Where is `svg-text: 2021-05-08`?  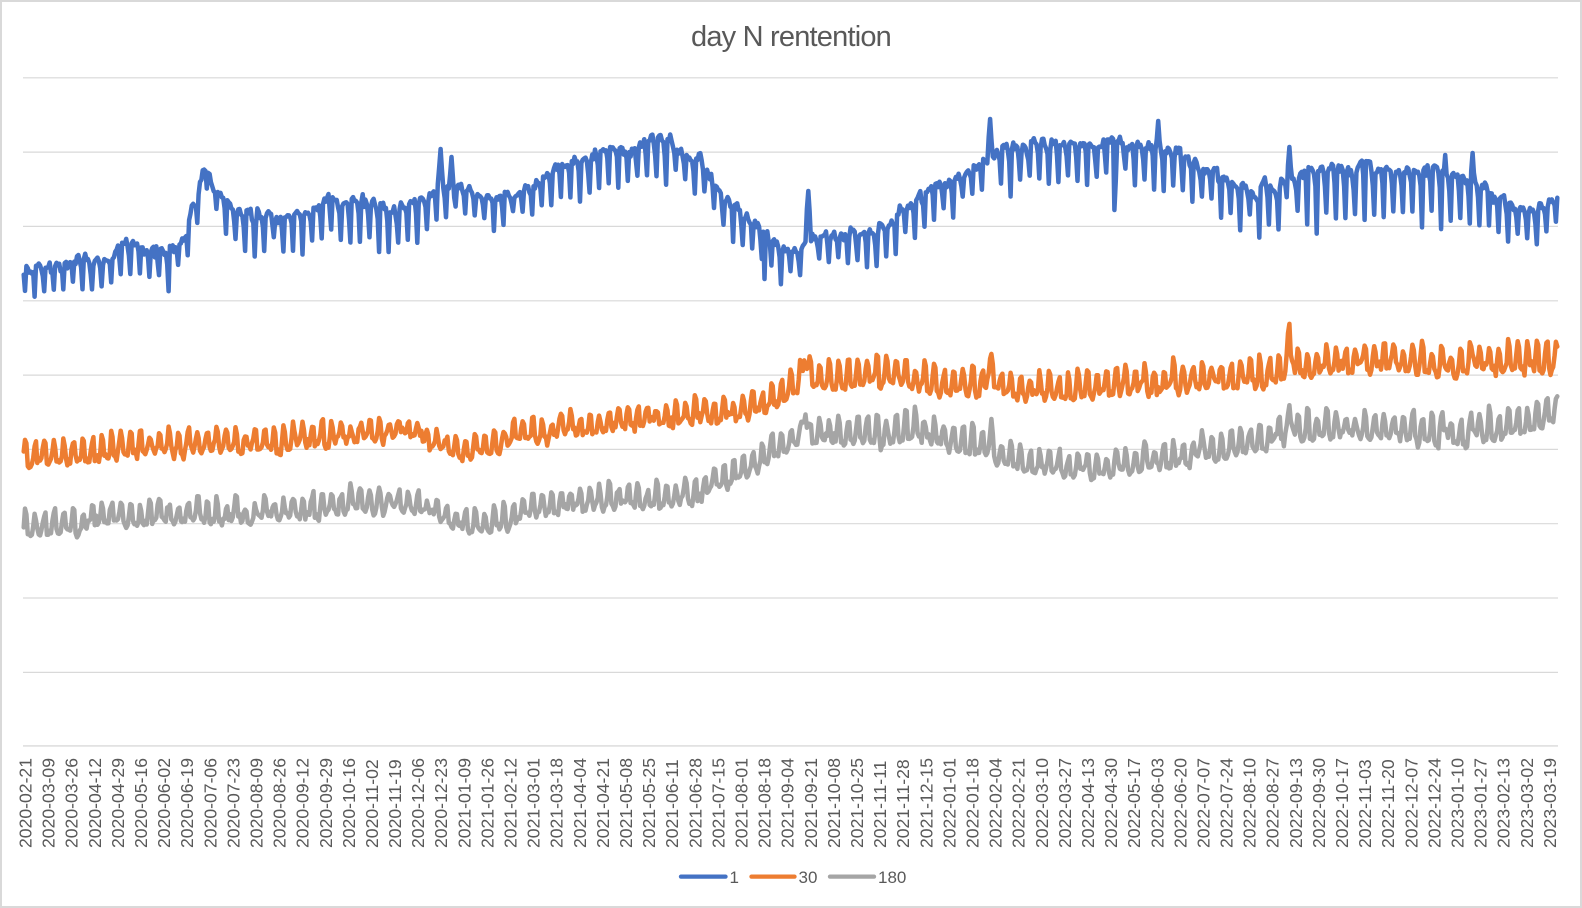
svg-text: 2021-05-08 is located at coordinates (626, 803).